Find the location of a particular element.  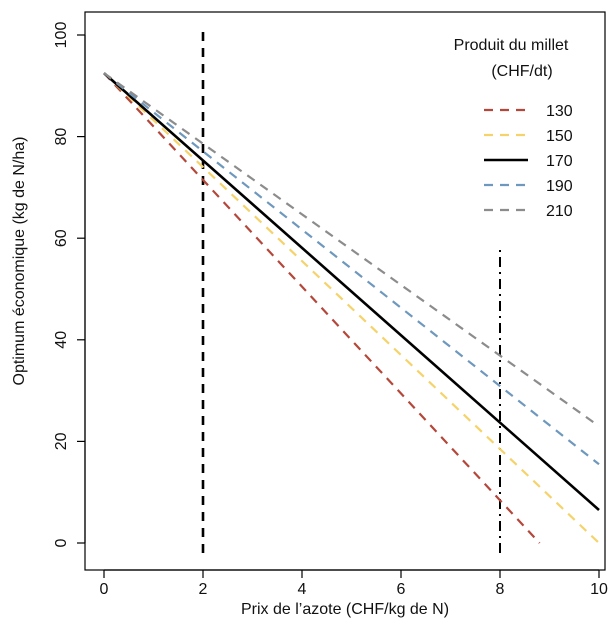

y-tick-label-20: 20 is located at coordinates (61, 441).